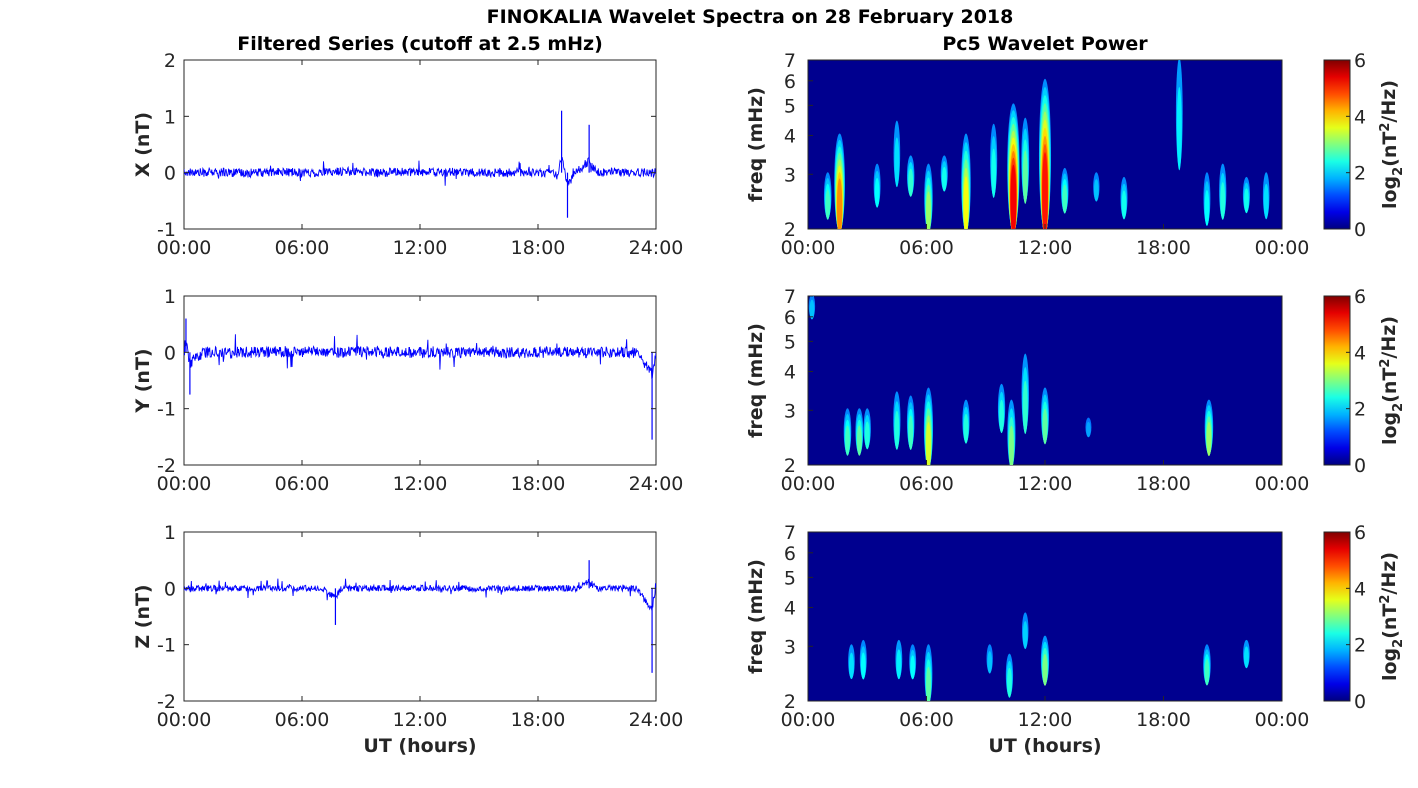 The width and height of the screenshot is (1418, 788). I want to click on x-tick-label: 24:00, so click(656, 484).